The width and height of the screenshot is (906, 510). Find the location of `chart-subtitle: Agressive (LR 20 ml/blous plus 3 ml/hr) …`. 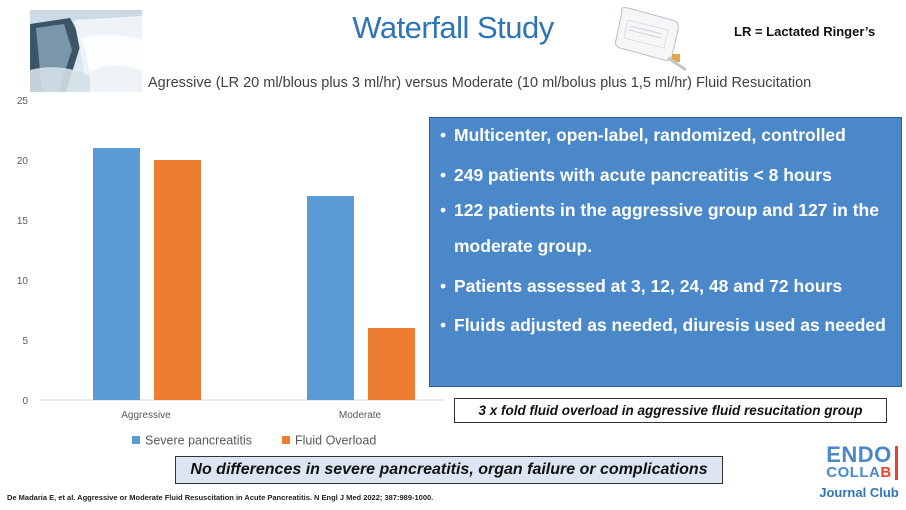

chart-subtitle: Agressive (LR 20 ml/blous plus 3 ml/hr) … is located at coordinates (480, 83).